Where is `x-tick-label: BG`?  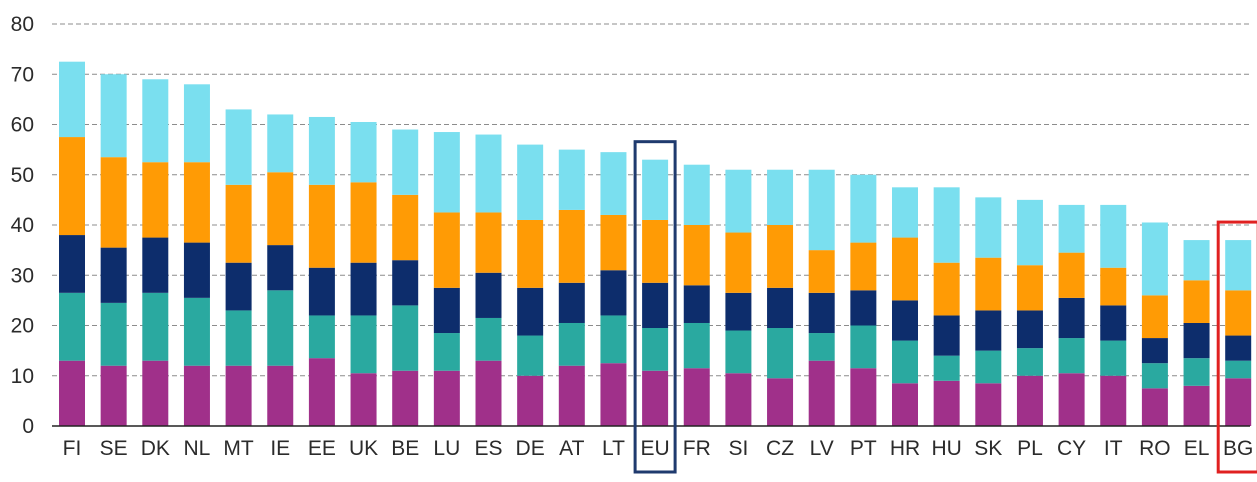 x-tick-label: BG is located at coordinates (1238, 448).